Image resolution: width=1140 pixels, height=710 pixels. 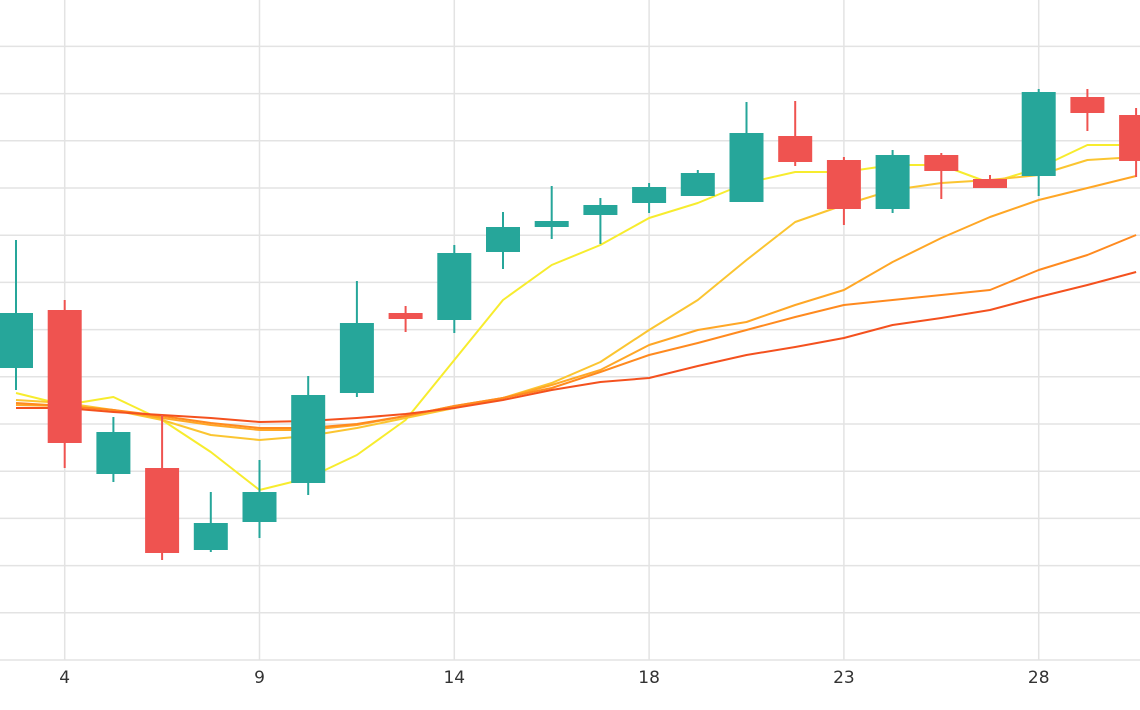 I want to click on x-axis: 4 9 14 18 23 28, so click(x=554, y=678).